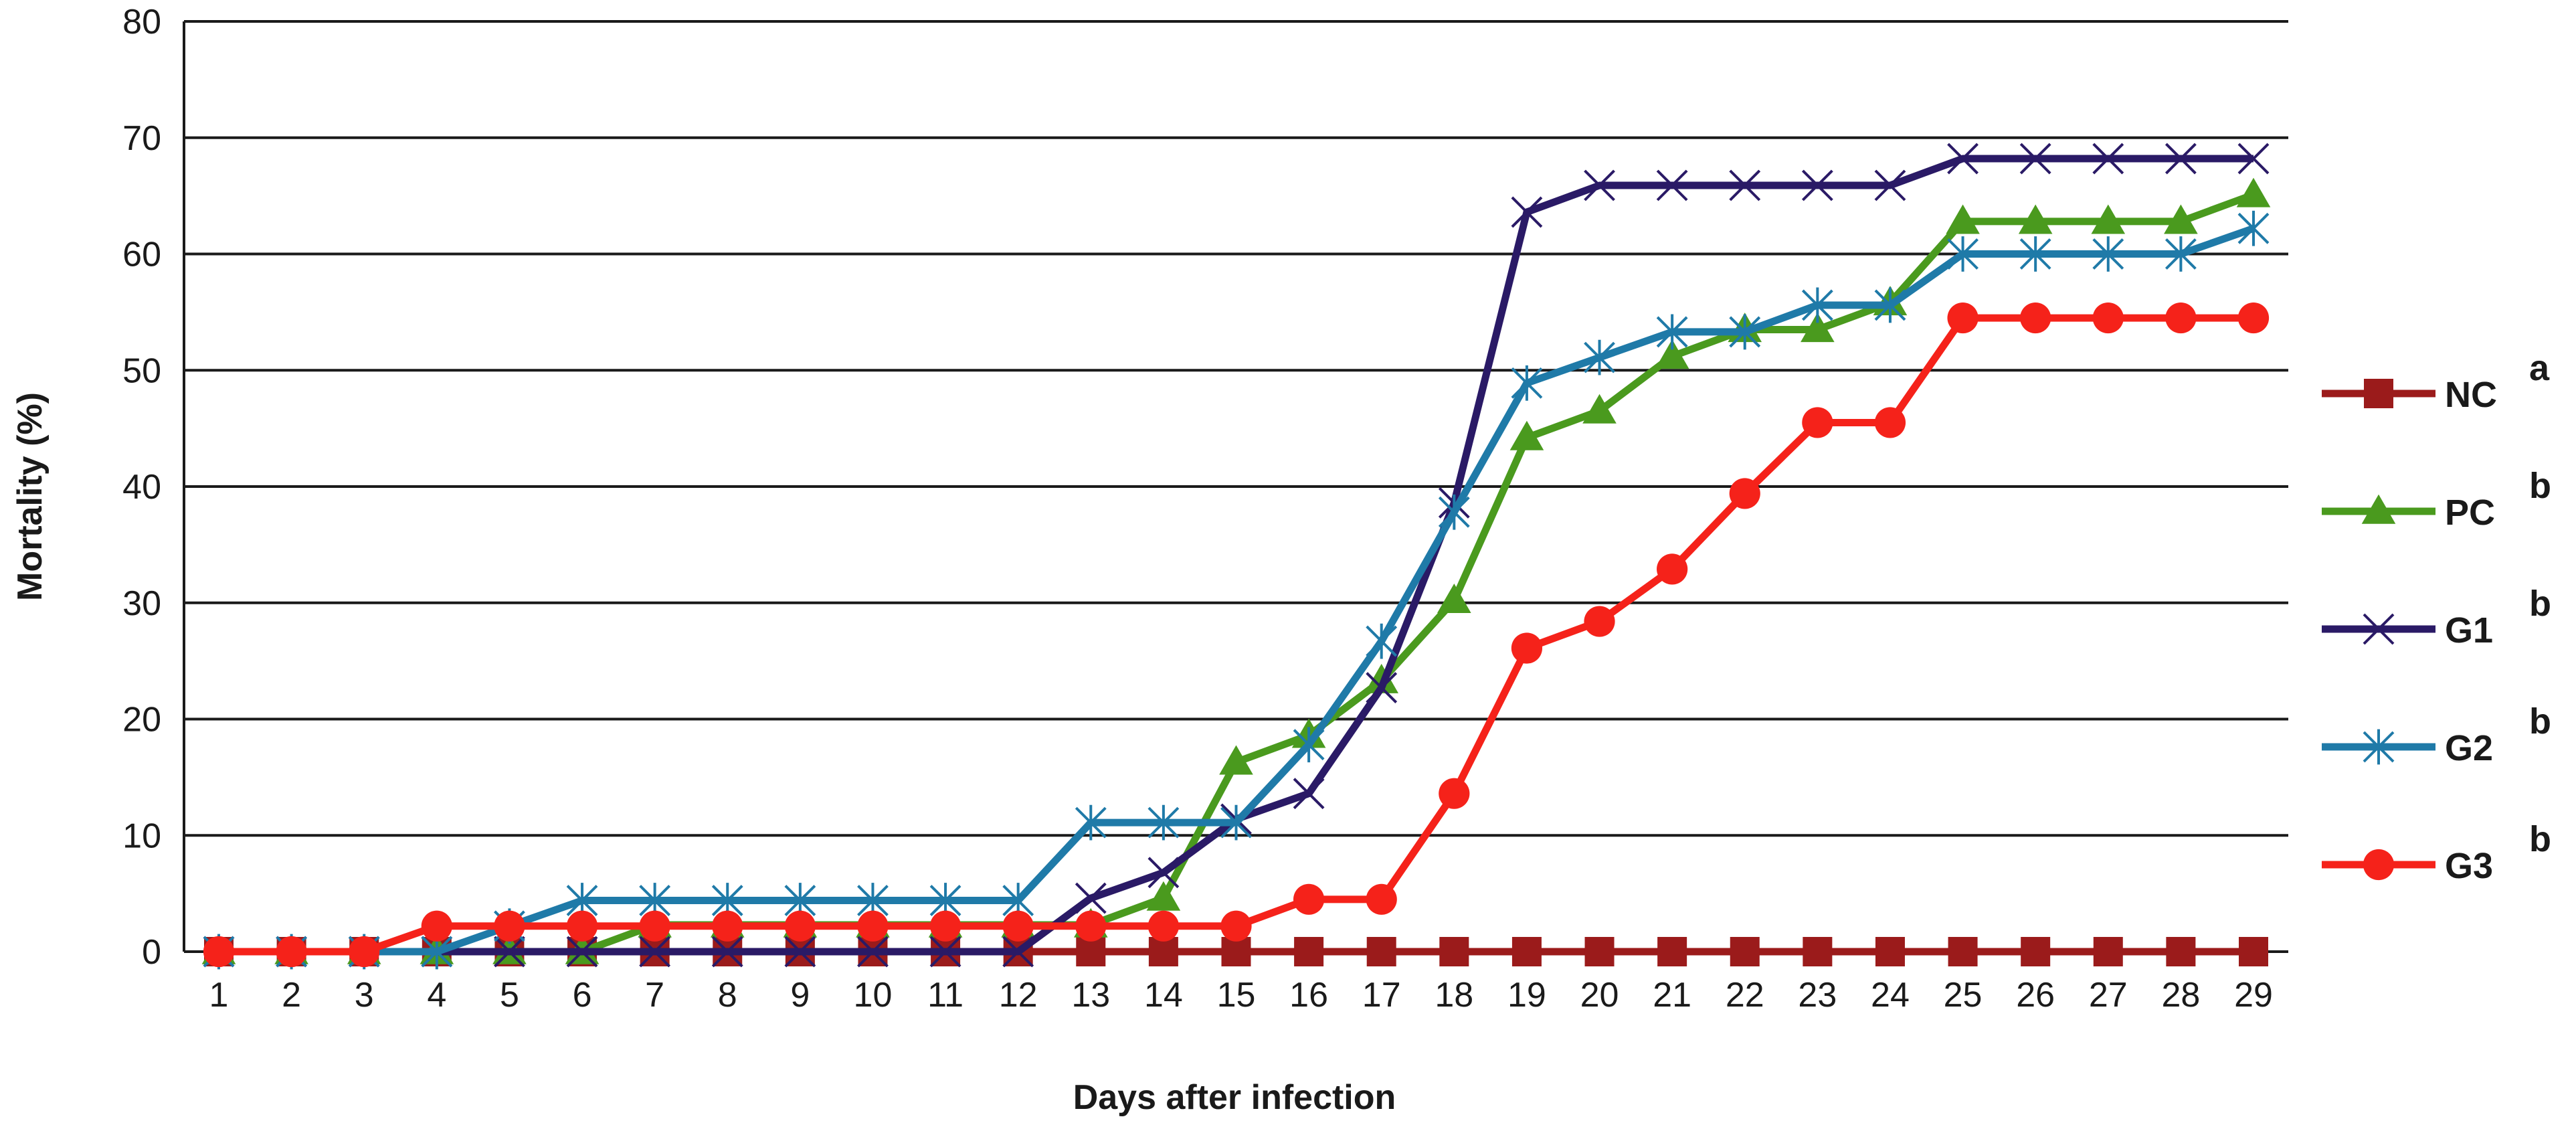  What do you see at coordinates (141, 138) in the screenshot?
I see `y-tick-70: 70` at bounding box center [141, 138].